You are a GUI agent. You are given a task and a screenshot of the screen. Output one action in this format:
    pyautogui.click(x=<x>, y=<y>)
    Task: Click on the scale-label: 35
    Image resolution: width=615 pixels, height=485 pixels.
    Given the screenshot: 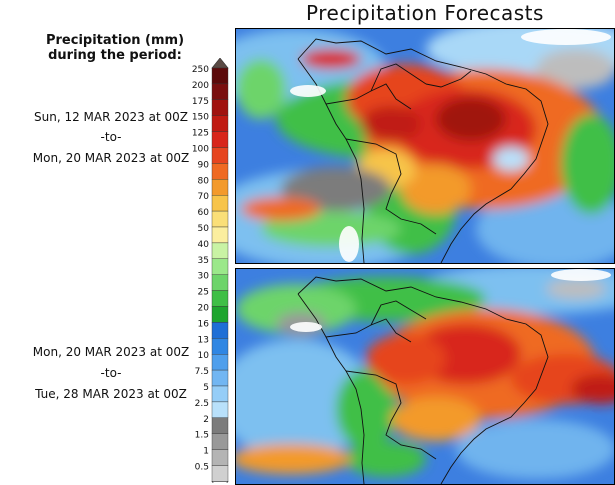 What is the action you would take?
    pyautogui.click(x=203, y=261)
    